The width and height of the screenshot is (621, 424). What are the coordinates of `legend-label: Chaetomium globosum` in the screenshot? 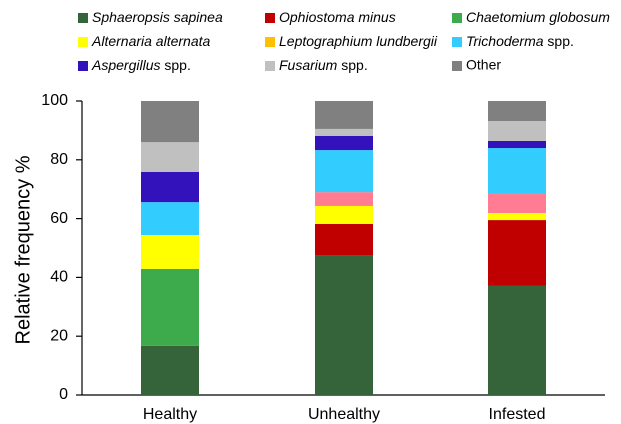 It's located at (538, 17).